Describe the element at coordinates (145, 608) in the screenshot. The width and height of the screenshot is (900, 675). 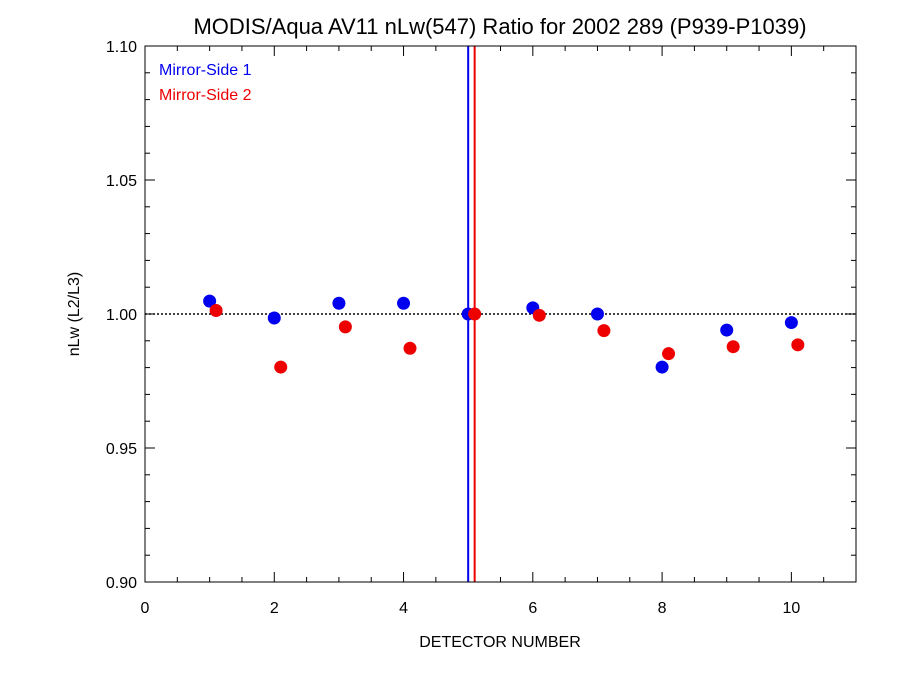
I see `x-tick-label: 0` at that location.